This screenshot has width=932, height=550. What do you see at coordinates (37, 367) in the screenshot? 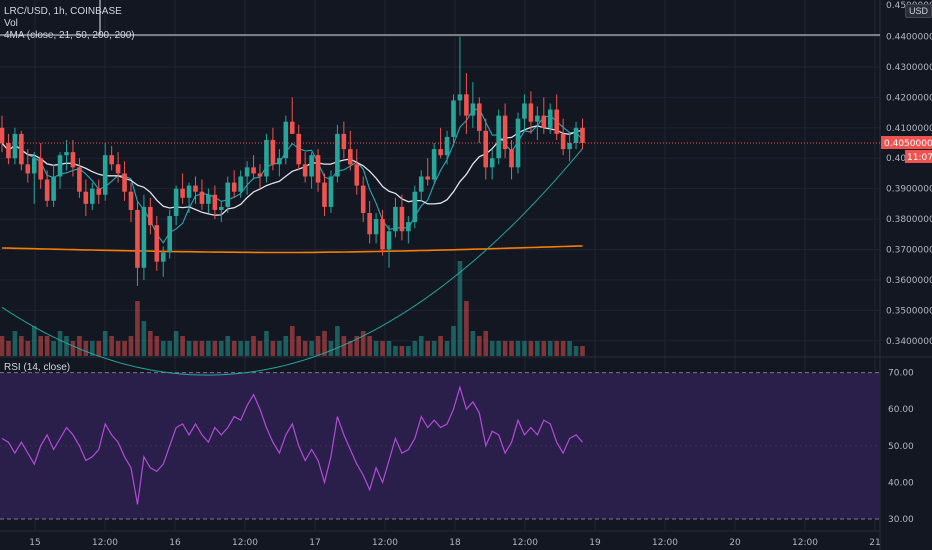
I see `rsi-indicator-label: RSI (14, close)` at bounding box center [37, 367].